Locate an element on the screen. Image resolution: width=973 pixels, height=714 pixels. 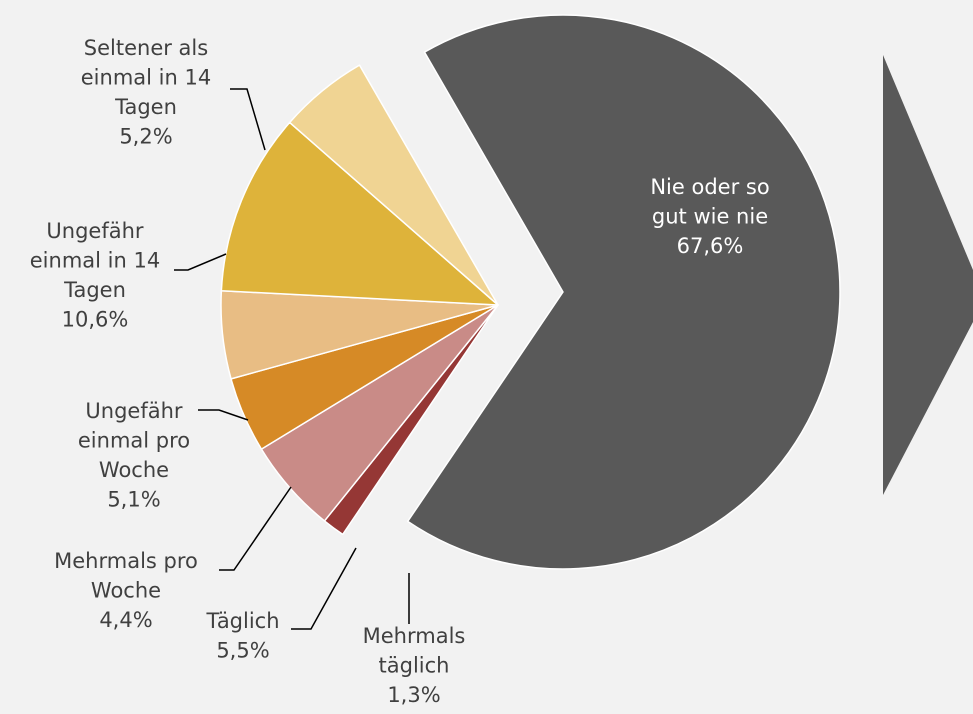
slice-category-label: Seltener als is located at coordinates (146, 48).